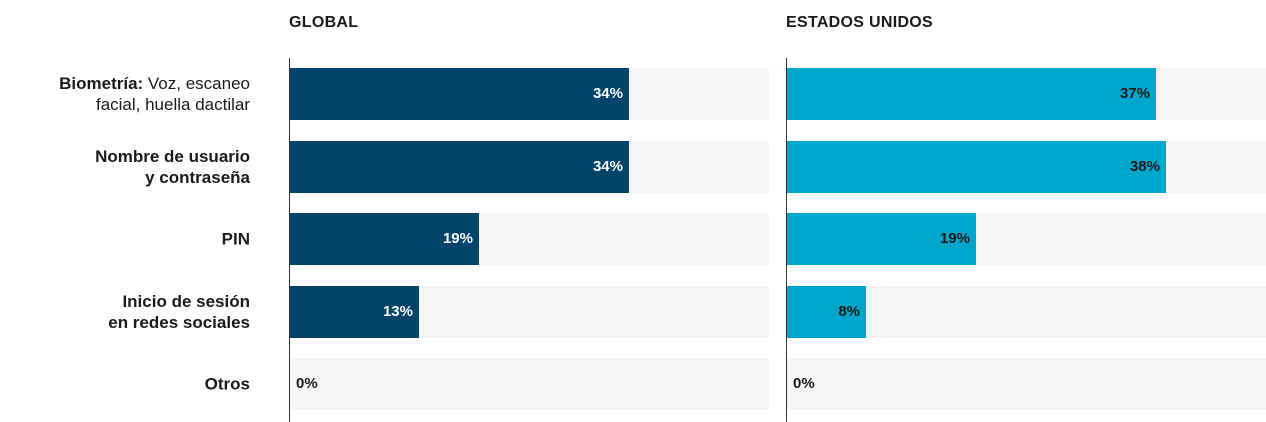  Describe the element at coordinates (1144, 166) in the screenshot. I see `value-label: 38%` at that location.